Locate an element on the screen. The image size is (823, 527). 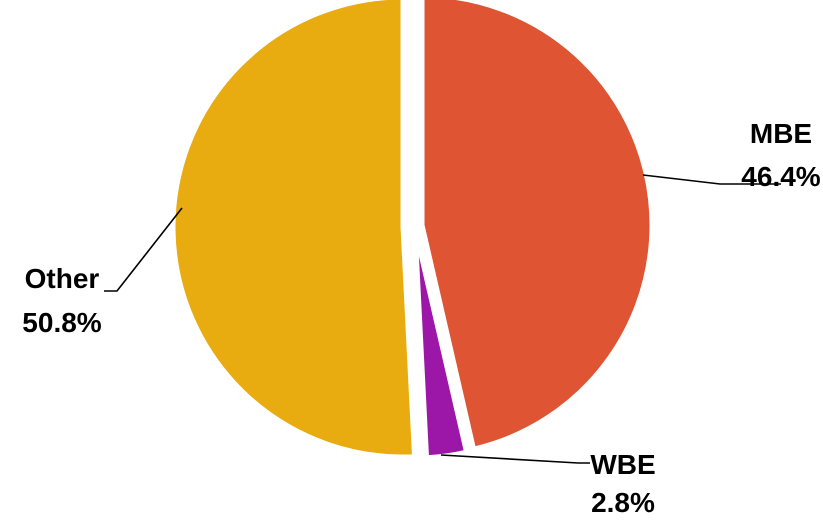
leader-line-wbe is located at coordinates (515, 459).